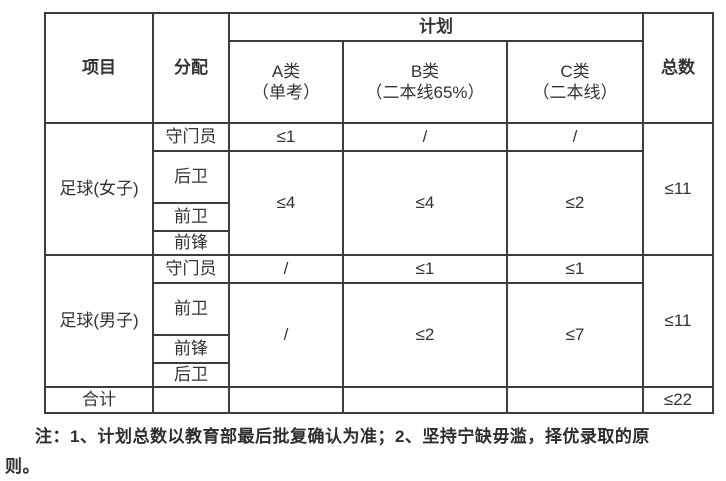 The width and height of the screenshot is (726, 481). What do you see at coordinates (425, 203) in the screenshot?
I see `women-merged-b-value: ≤4` at bounding box center [425, 203].